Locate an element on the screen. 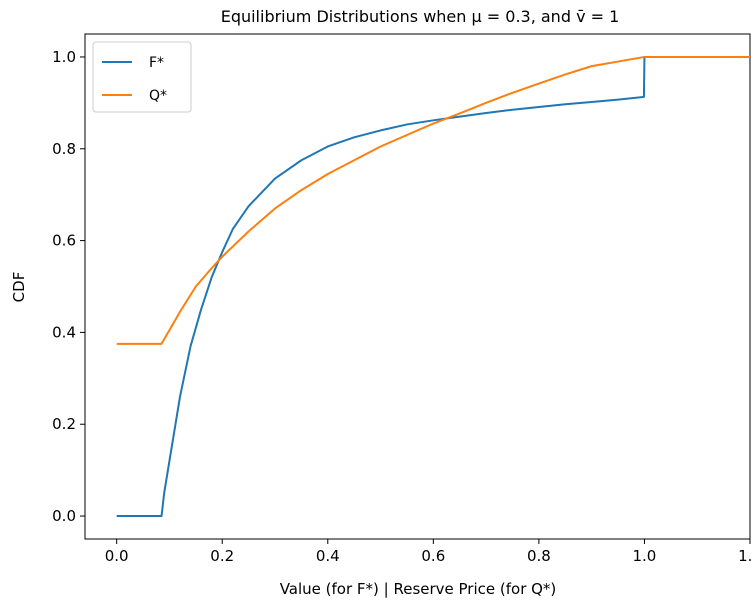  y-tick-label: 0.8 is located at coordinates (64, 149).